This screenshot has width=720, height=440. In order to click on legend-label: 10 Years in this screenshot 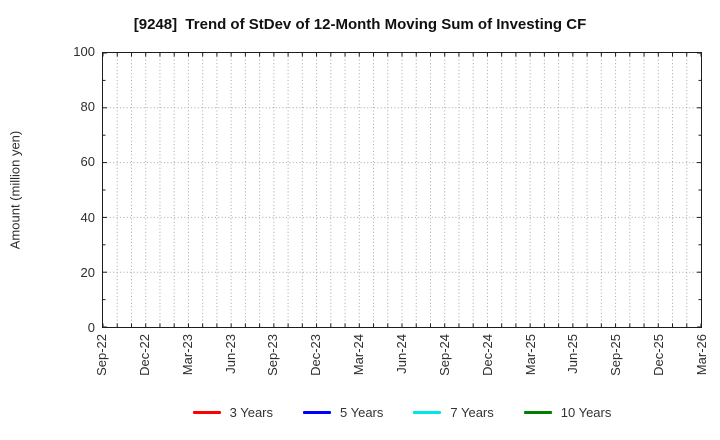, I will do `click(586, 412)`.